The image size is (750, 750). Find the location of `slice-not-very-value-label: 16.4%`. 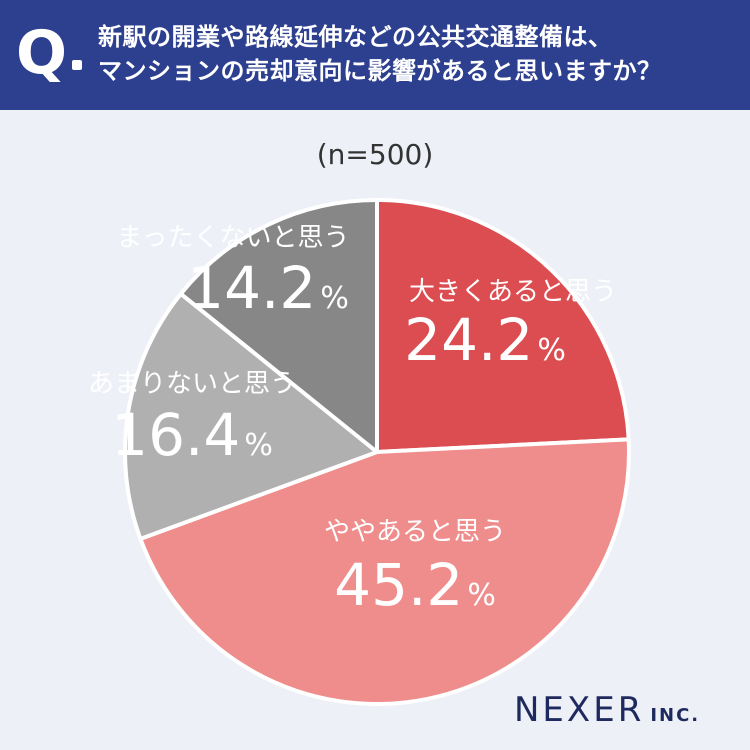

slice-not-very-value-label: 16.4% is located at coordinates (192, 435).